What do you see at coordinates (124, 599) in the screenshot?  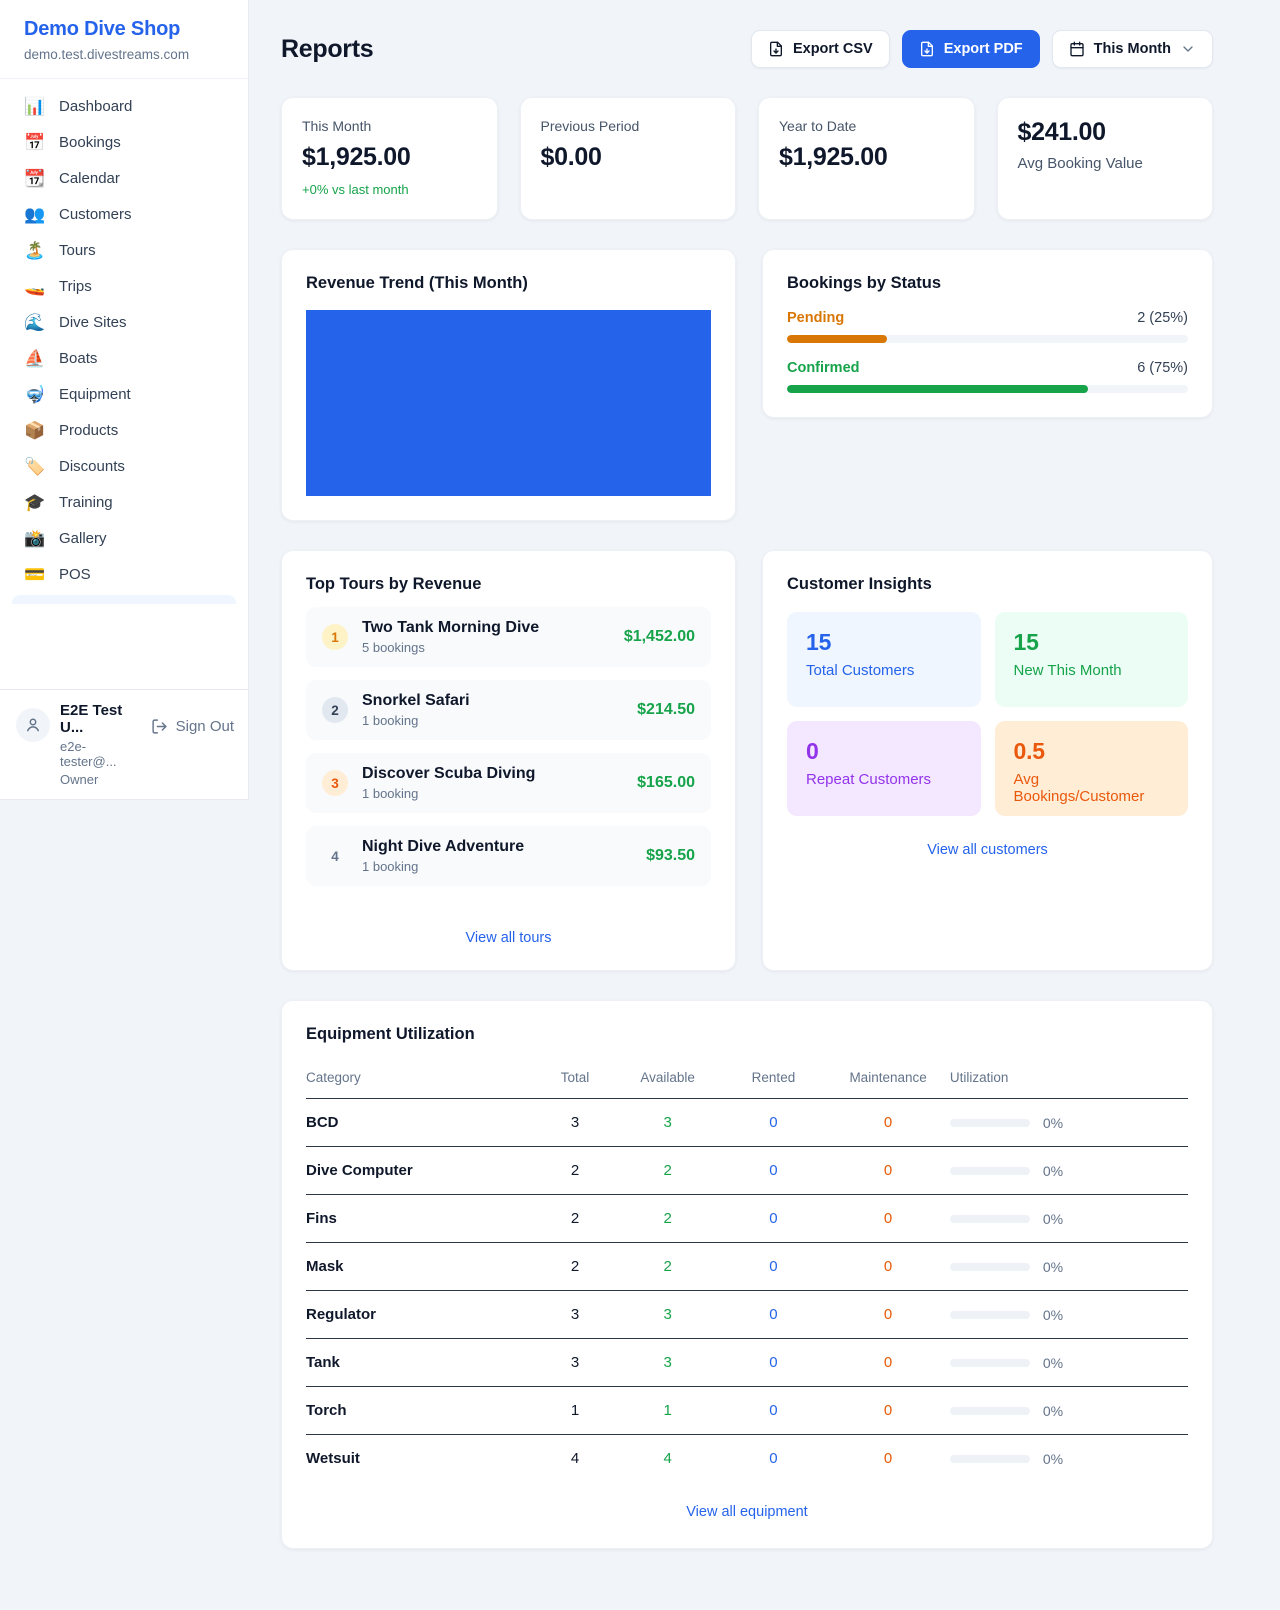 I see `sidebar-item-active-partial` at bounding box center [124, 599].